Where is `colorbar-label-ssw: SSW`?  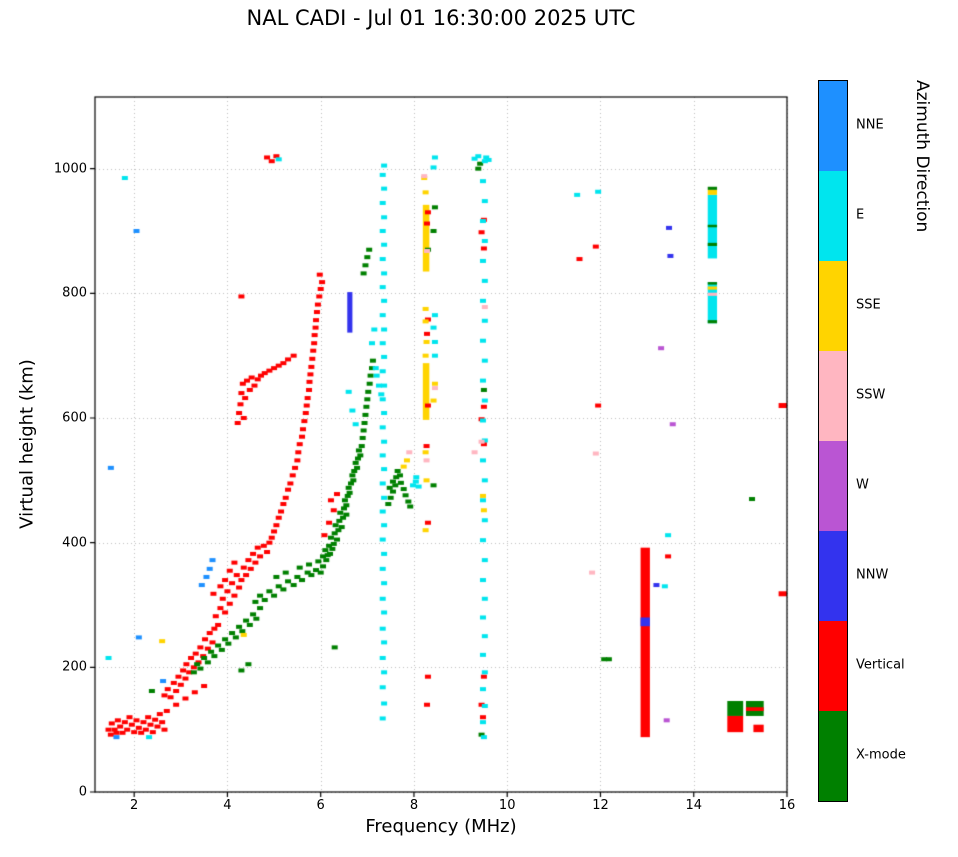
colorbar-label-ssw: SSW is located at coordinates (871, 395).